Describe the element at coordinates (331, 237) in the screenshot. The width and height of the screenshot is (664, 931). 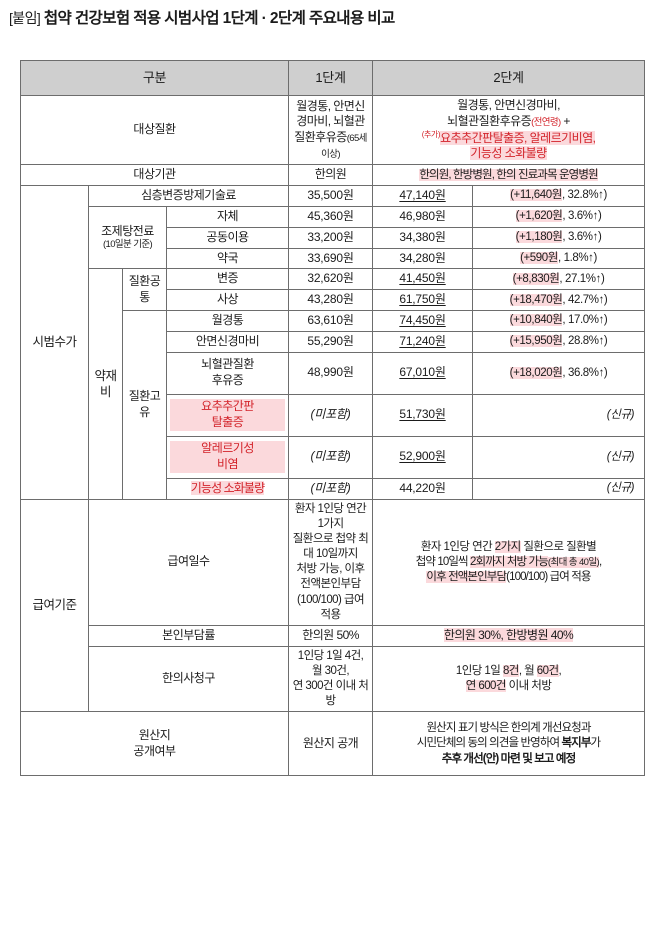
I see `fee-stage1-2: 33,200원` at that location.